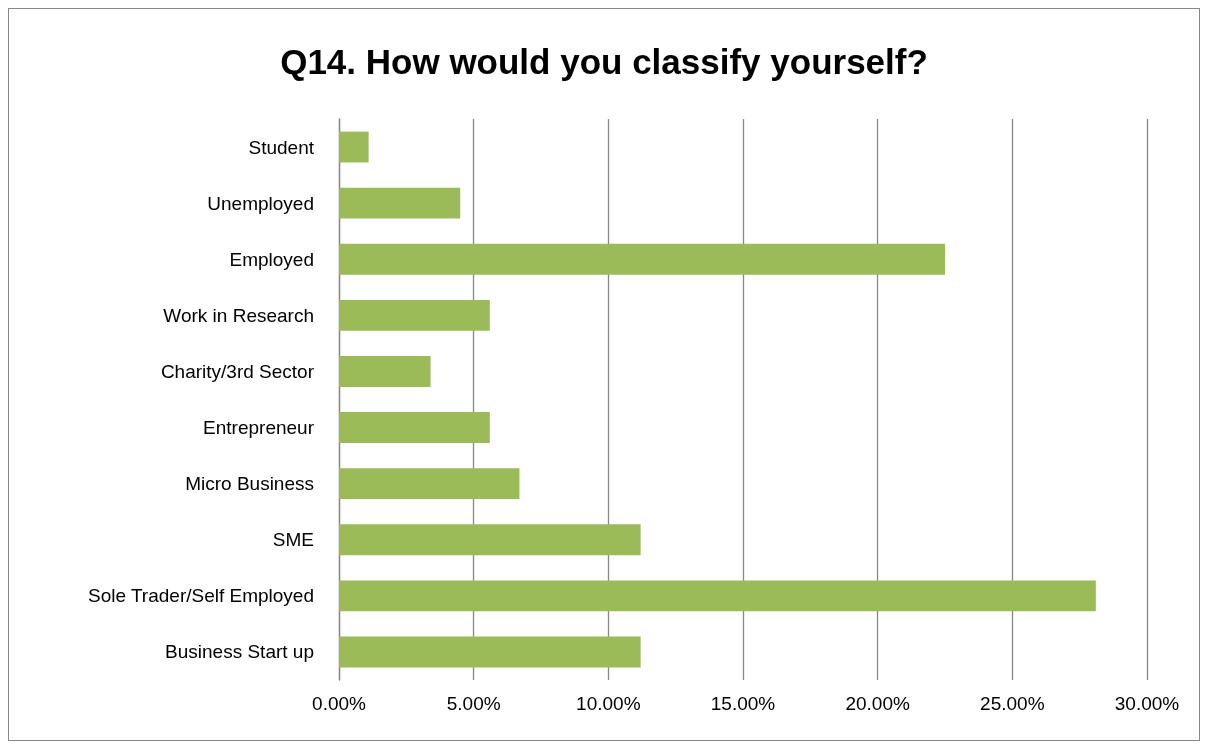  What do you see at coordinates (259, 428) in the screenshot?
I see `y-tick-label: Entrepreneur` at bounding box center [259, 428].